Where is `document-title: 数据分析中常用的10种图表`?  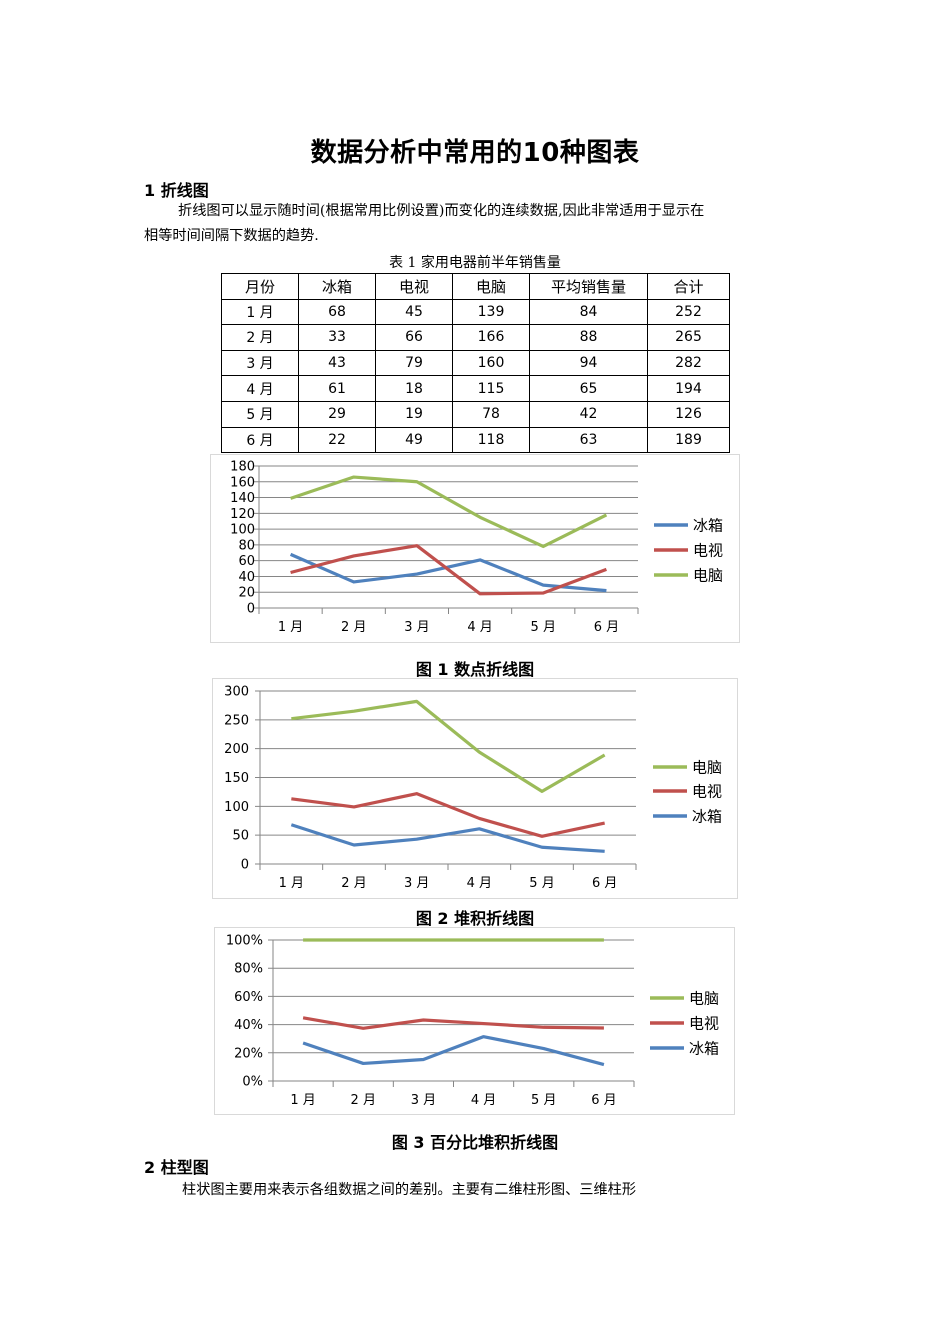 document-title: 数据分析中常用的10种图表 is located at coordinates (475, 153).